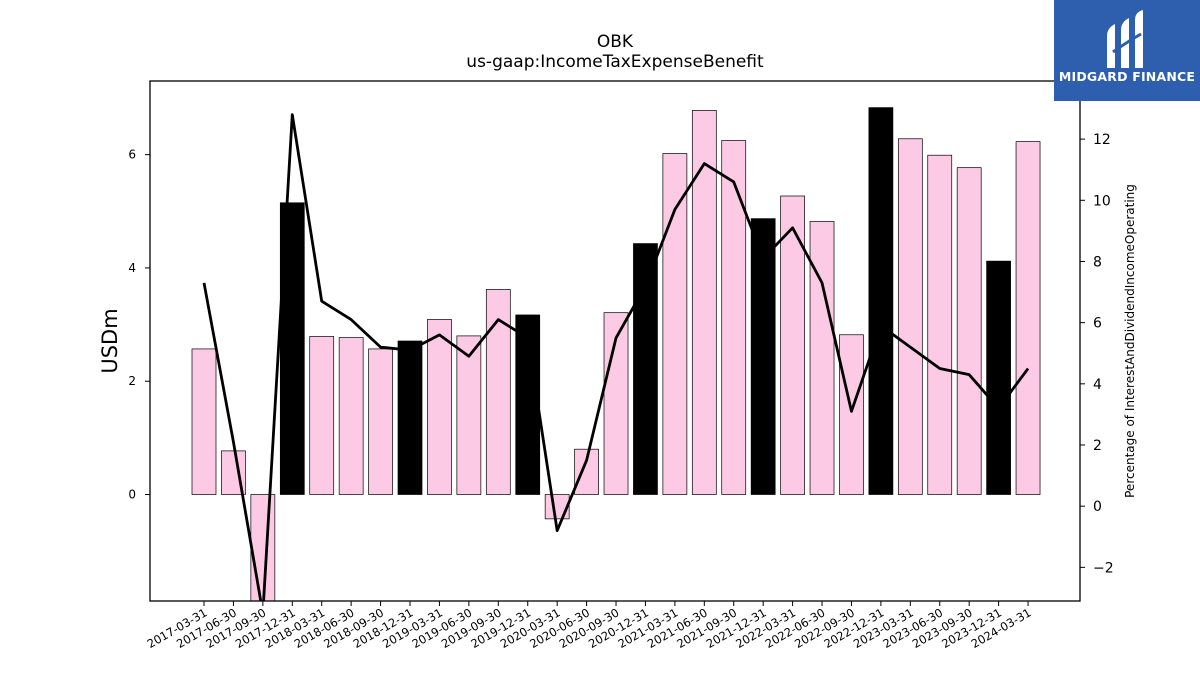 Image resolution: width=1200 pixels, height=675 pixels. Describe the element at coordinates (615, 42) in the screenshot. I see `chart-title: OBK` at that location.